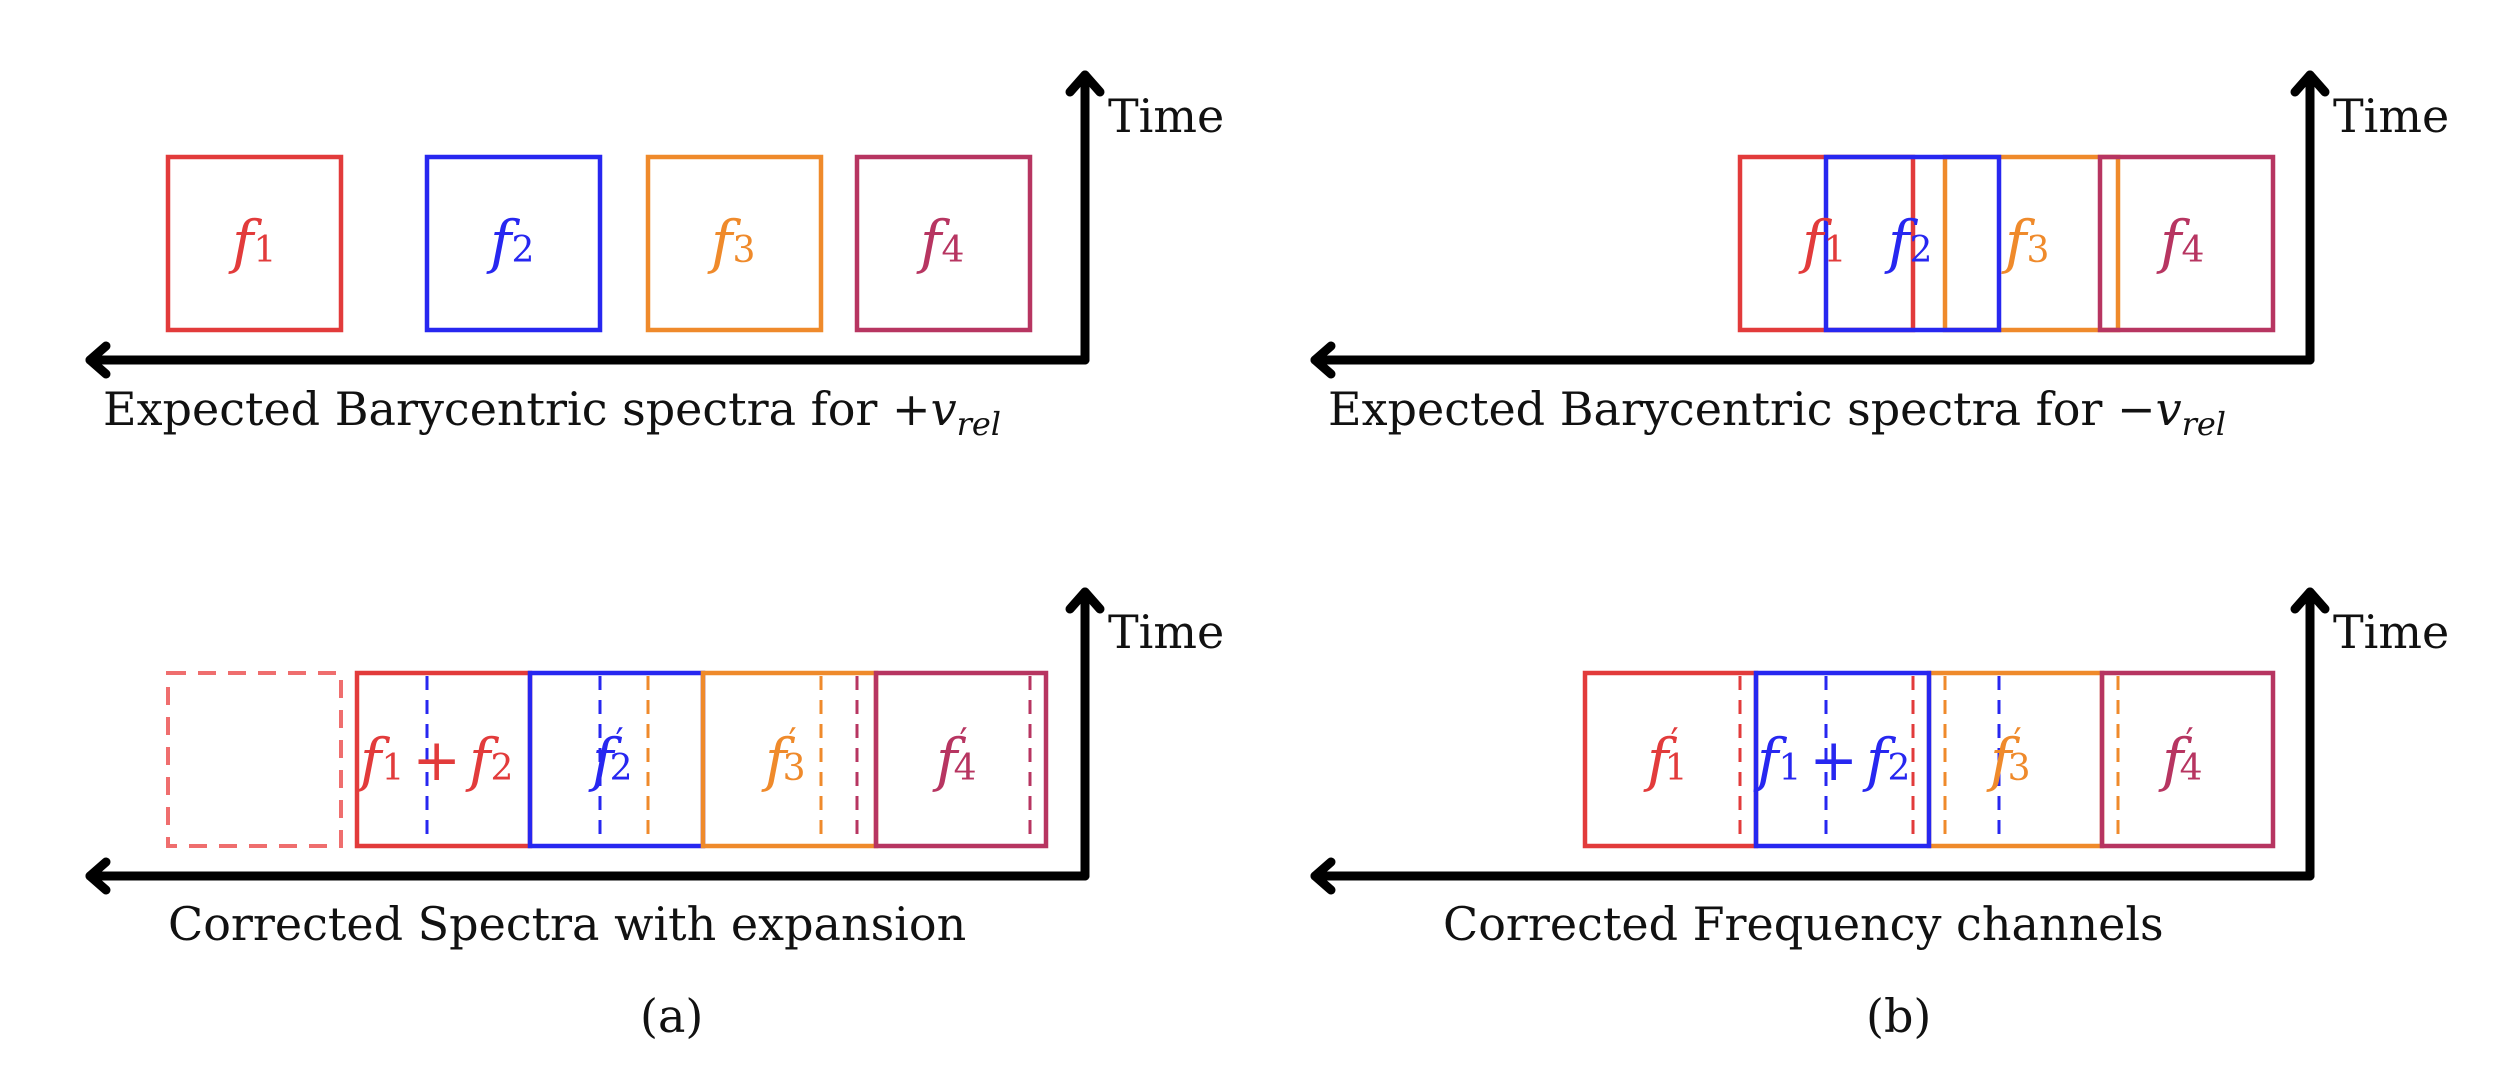 The image size is (2504, 1074). I want to click on panel-caption: Corrected Frequency channels, so click(1803, 924).